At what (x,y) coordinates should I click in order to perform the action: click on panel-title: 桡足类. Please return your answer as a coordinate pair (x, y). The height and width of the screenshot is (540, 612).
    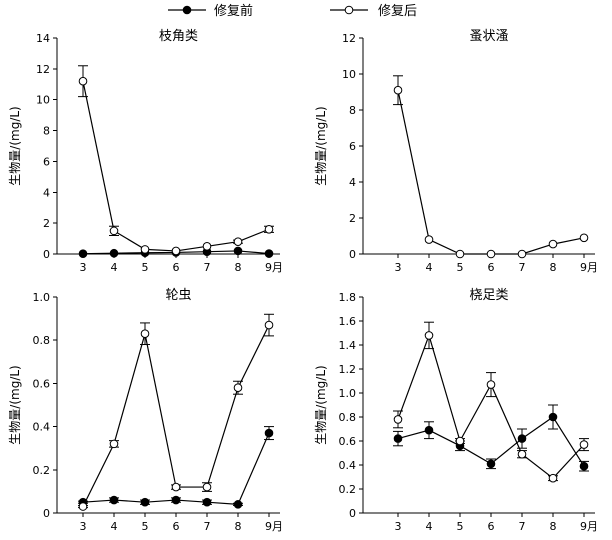
    Looking at the image, I should click on (488, 295).